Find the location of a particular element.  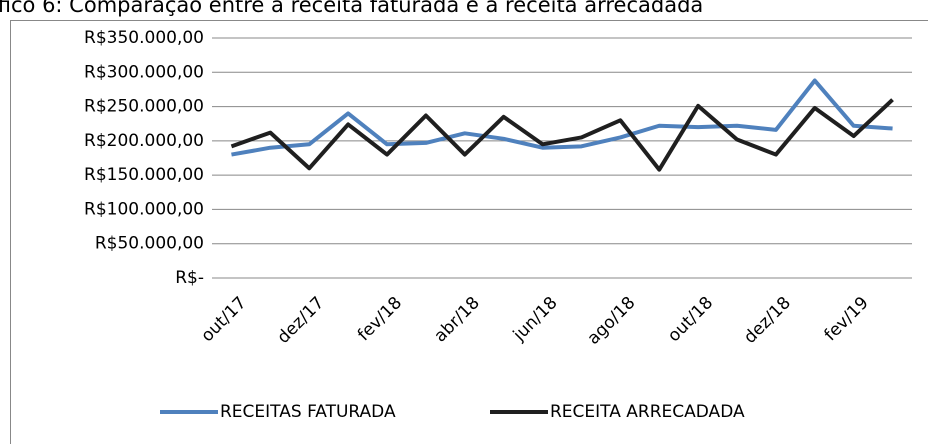

x-tick-label: ago/18 is located at coordinates (612, 321).